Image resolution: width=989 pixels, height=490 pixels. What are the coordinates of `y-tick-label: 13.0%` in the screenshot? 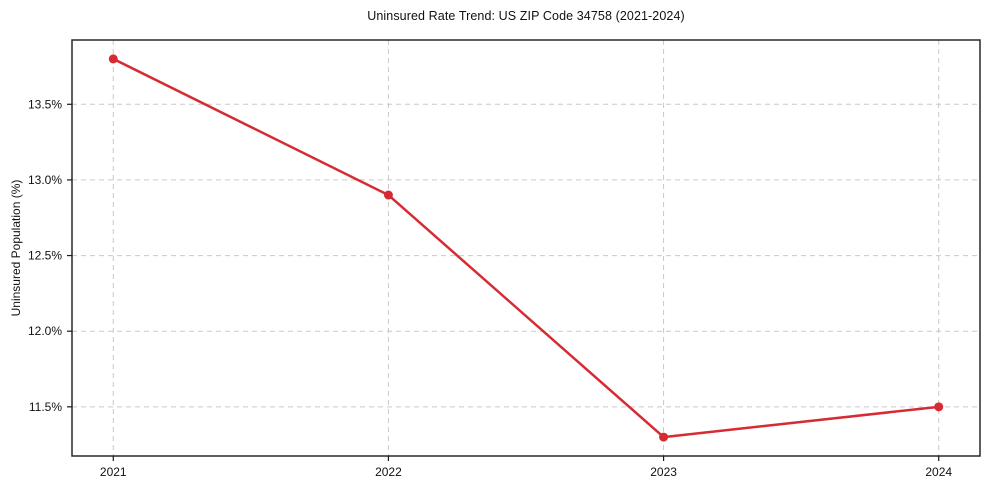 It's located at (45, 180).